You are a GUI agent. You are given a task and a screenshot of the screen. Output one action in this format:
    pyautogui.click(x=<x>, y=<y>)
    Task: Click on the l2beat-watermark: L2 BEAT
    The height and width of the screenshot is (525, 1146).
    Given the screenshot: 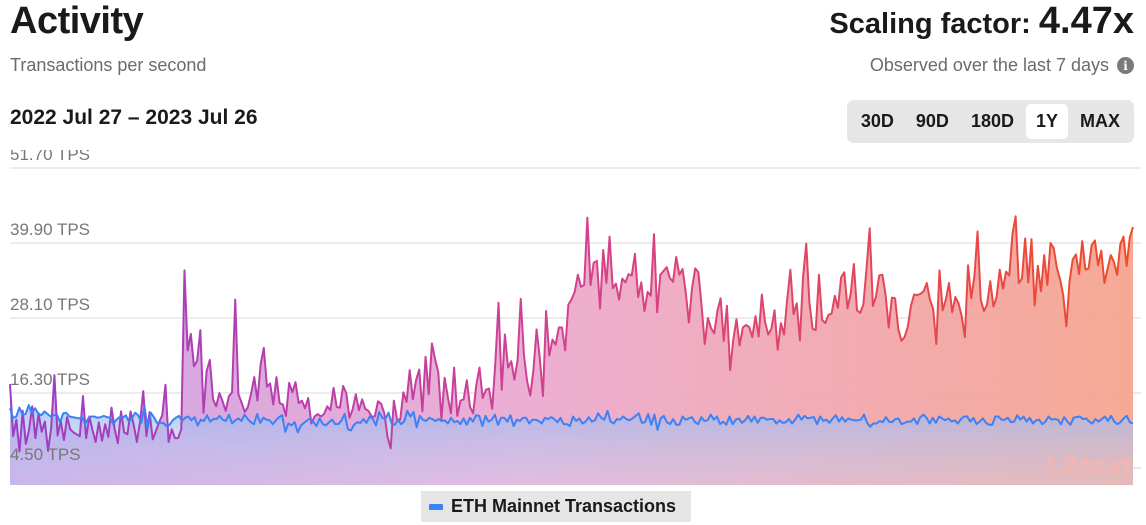 What is the action you would take?
    pyautogui.click(x=1089, y=465)
    